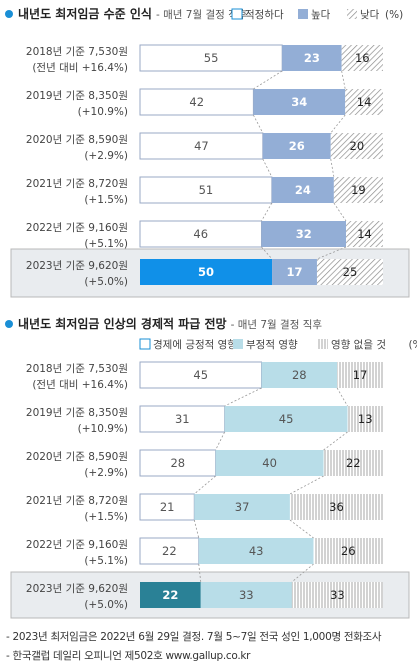 Image resolution: width=417 pixels, height=666 pixels. What do you see at coordinates (336, 507) in the screenshot?
I see `data-label: 36` at bounding box center [336, 507].